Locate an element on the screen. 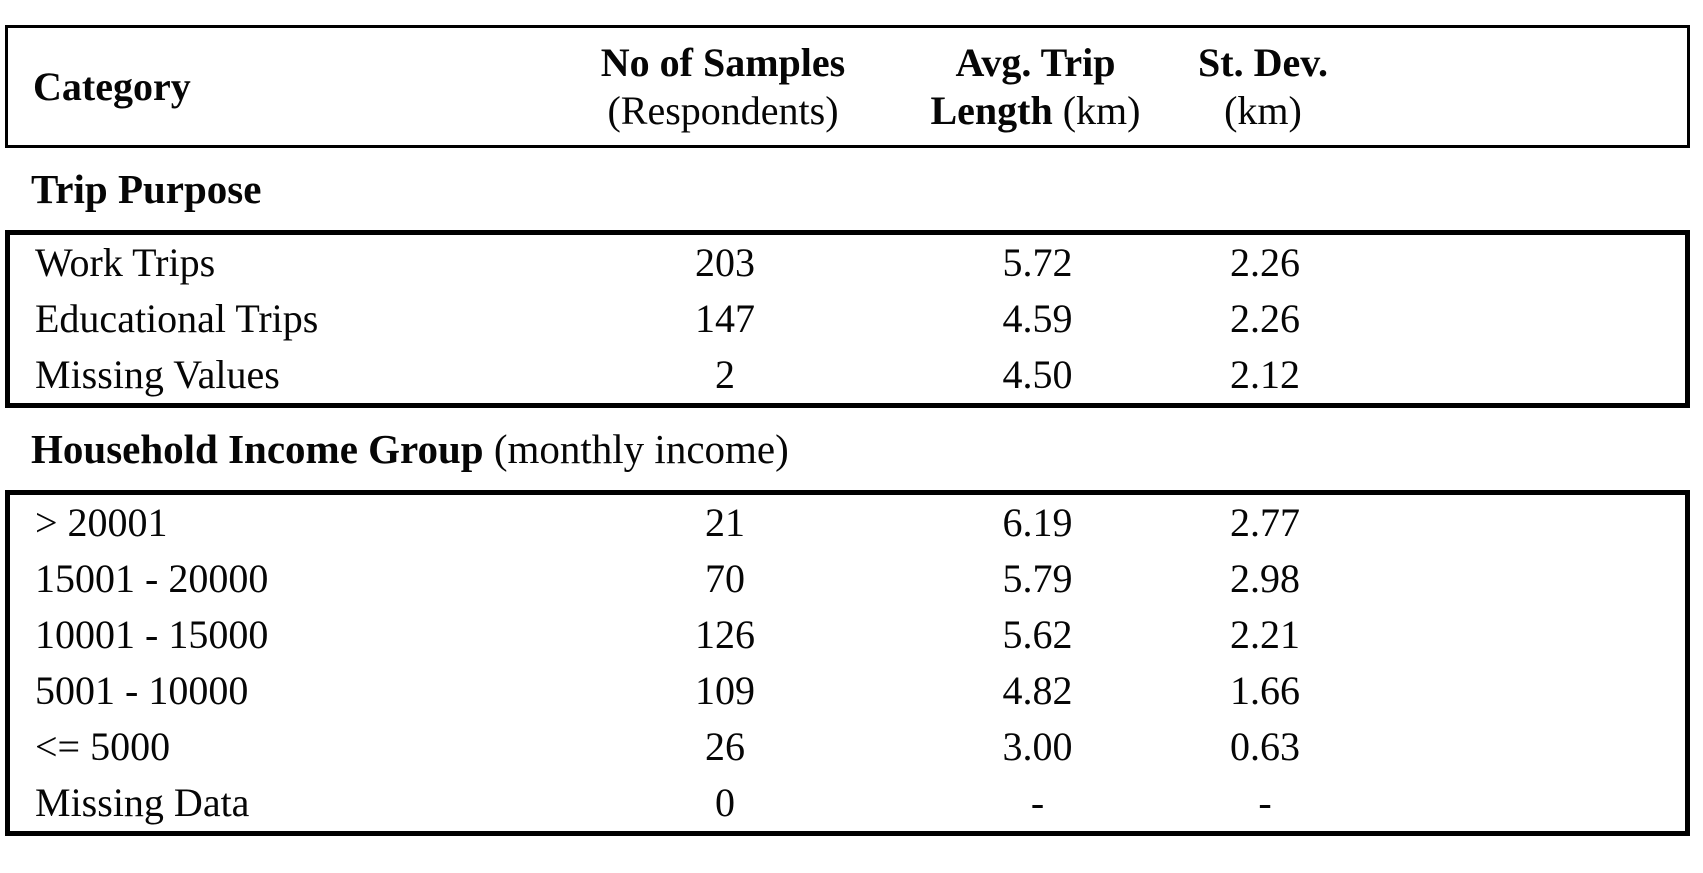 This screenshot has height=873, width=1703. section-heading-household-income: Household Income Group (monthly income) is located at coordinates (410, 449).